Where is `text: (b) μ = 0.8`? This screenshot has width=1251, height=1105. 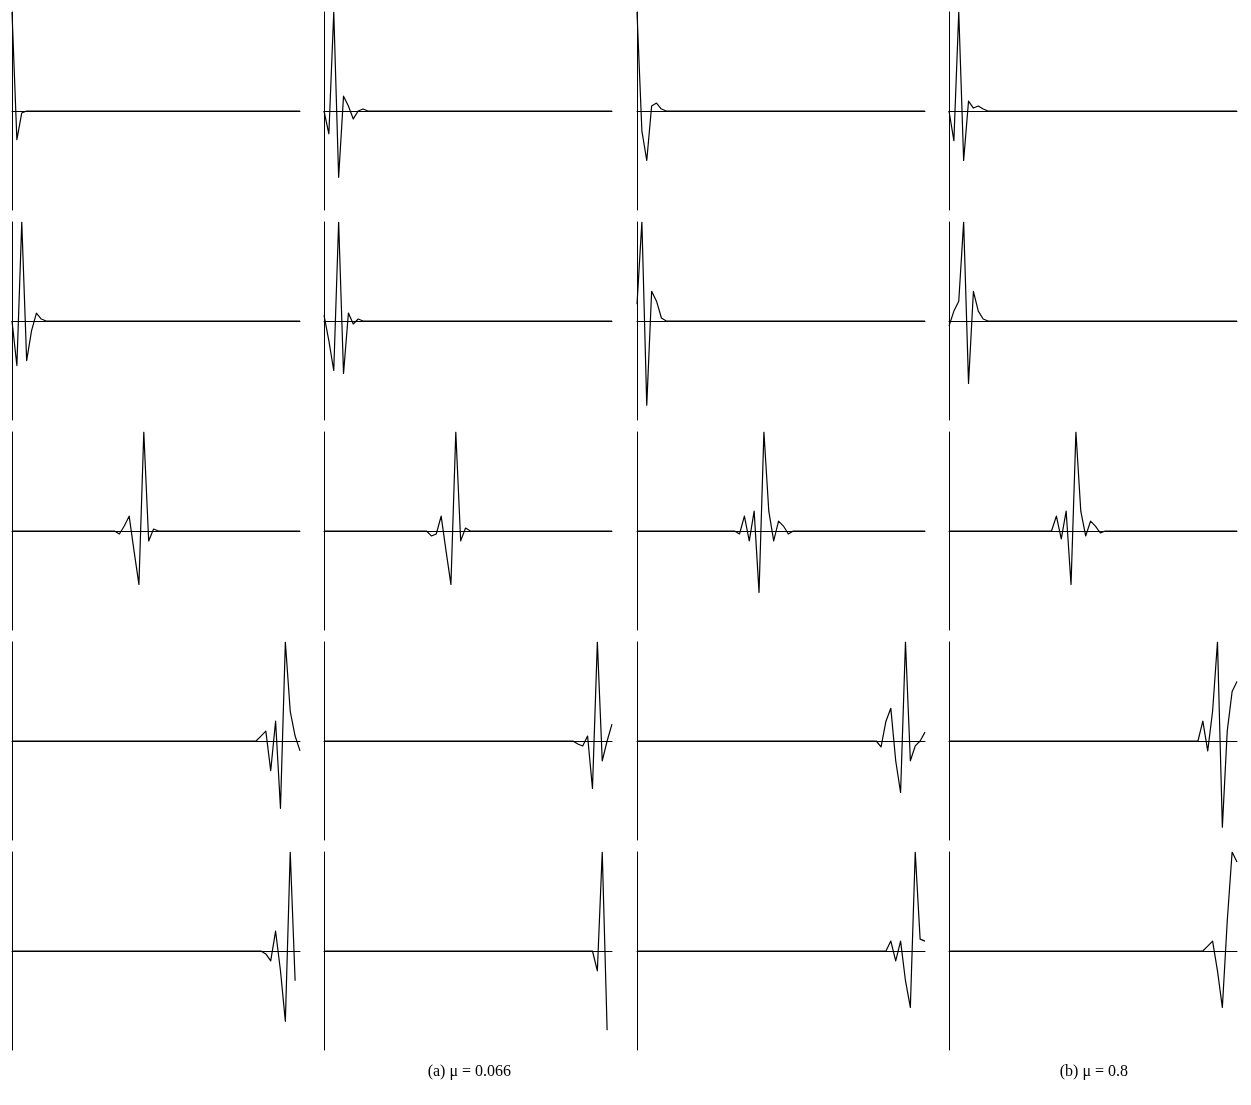
text: (b) μ = 0.8 is located at coordinates (1093, 1071).